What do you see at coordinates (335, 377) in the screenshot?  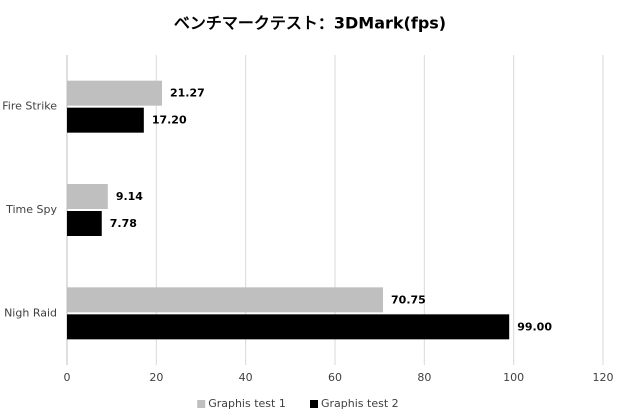 I see `x-tick-label: 60` at bounding box center [335, 377].